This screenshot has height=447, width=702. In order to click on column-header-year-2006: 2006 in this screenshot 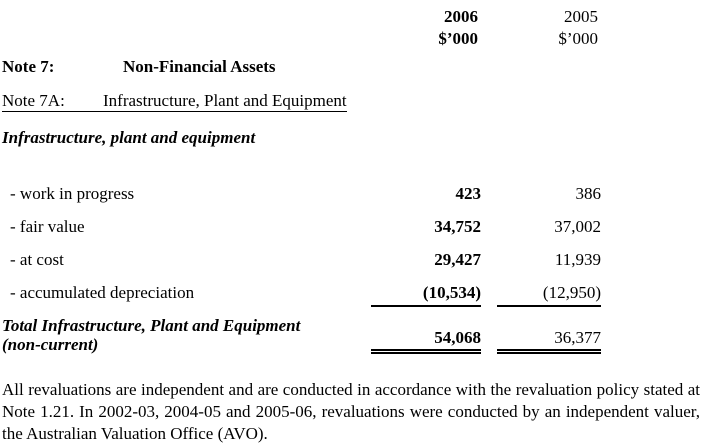, I will do `click(461, 16)`.